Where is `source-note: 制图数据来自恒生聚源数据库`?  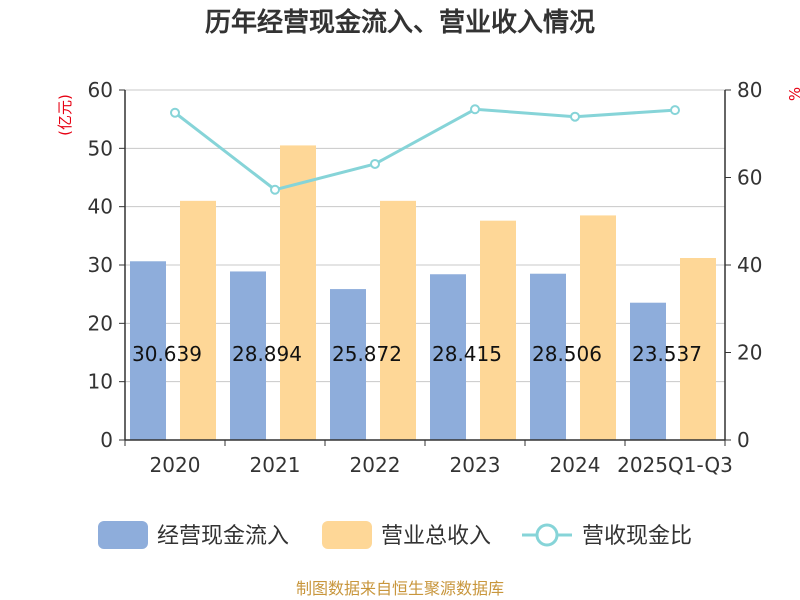 source-note: 制图数据来自恒生聚源数据库 is located at coordinates (400, 588).